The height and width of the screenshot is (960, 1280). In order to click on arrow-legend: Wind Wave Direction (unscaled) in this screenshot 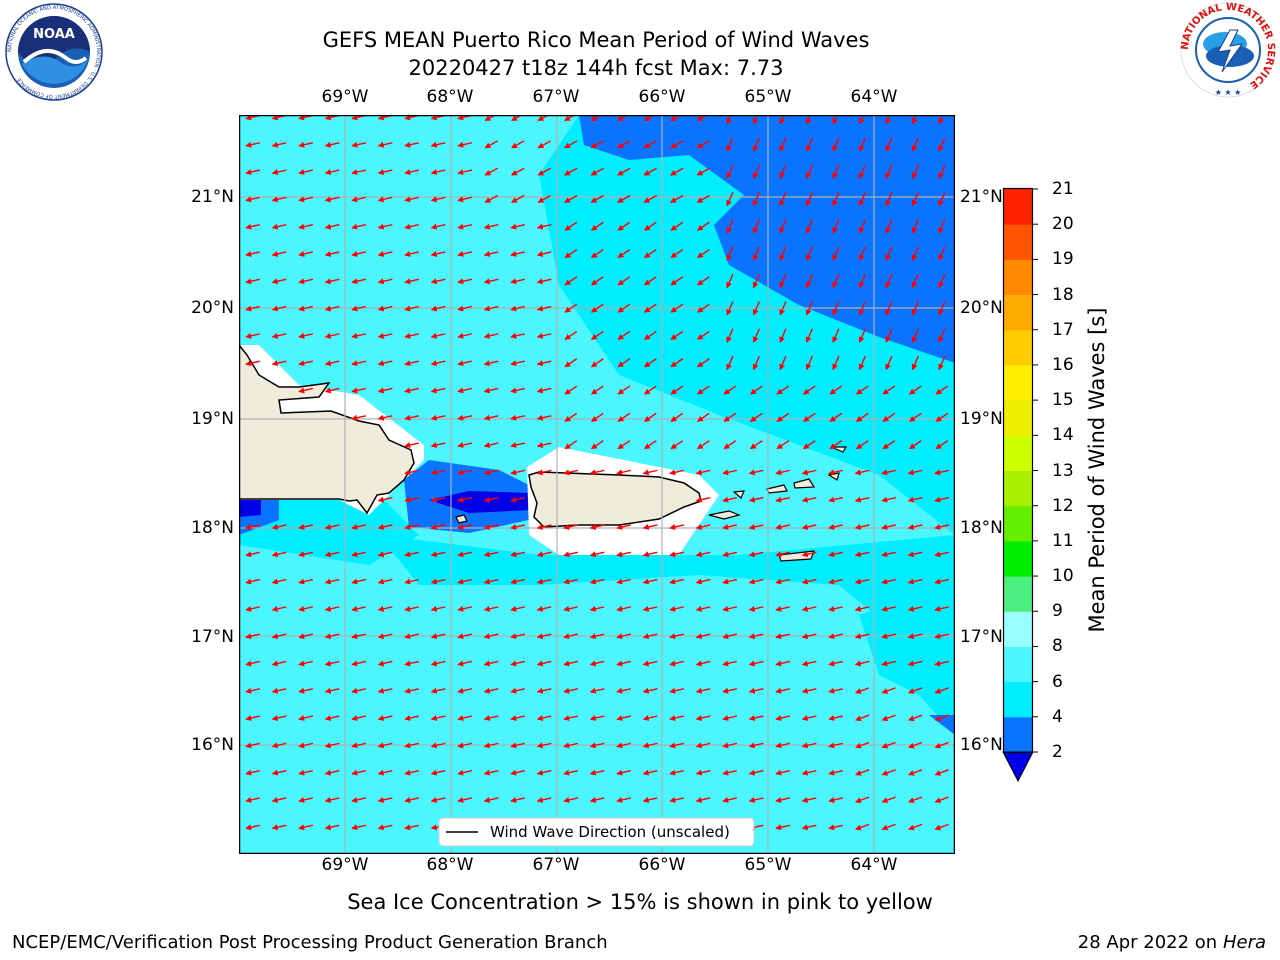, I will do `click(596, 832)`.